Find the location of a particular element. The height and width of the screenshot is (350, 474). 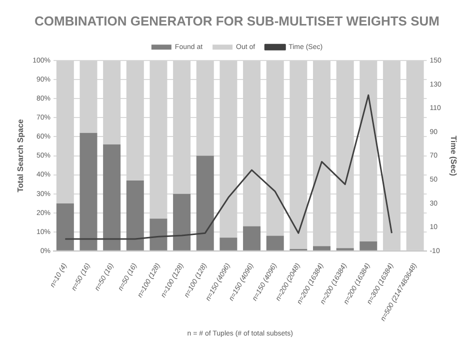

y2-axis-title: Time (Sec) is located at coordinates (453, 156).